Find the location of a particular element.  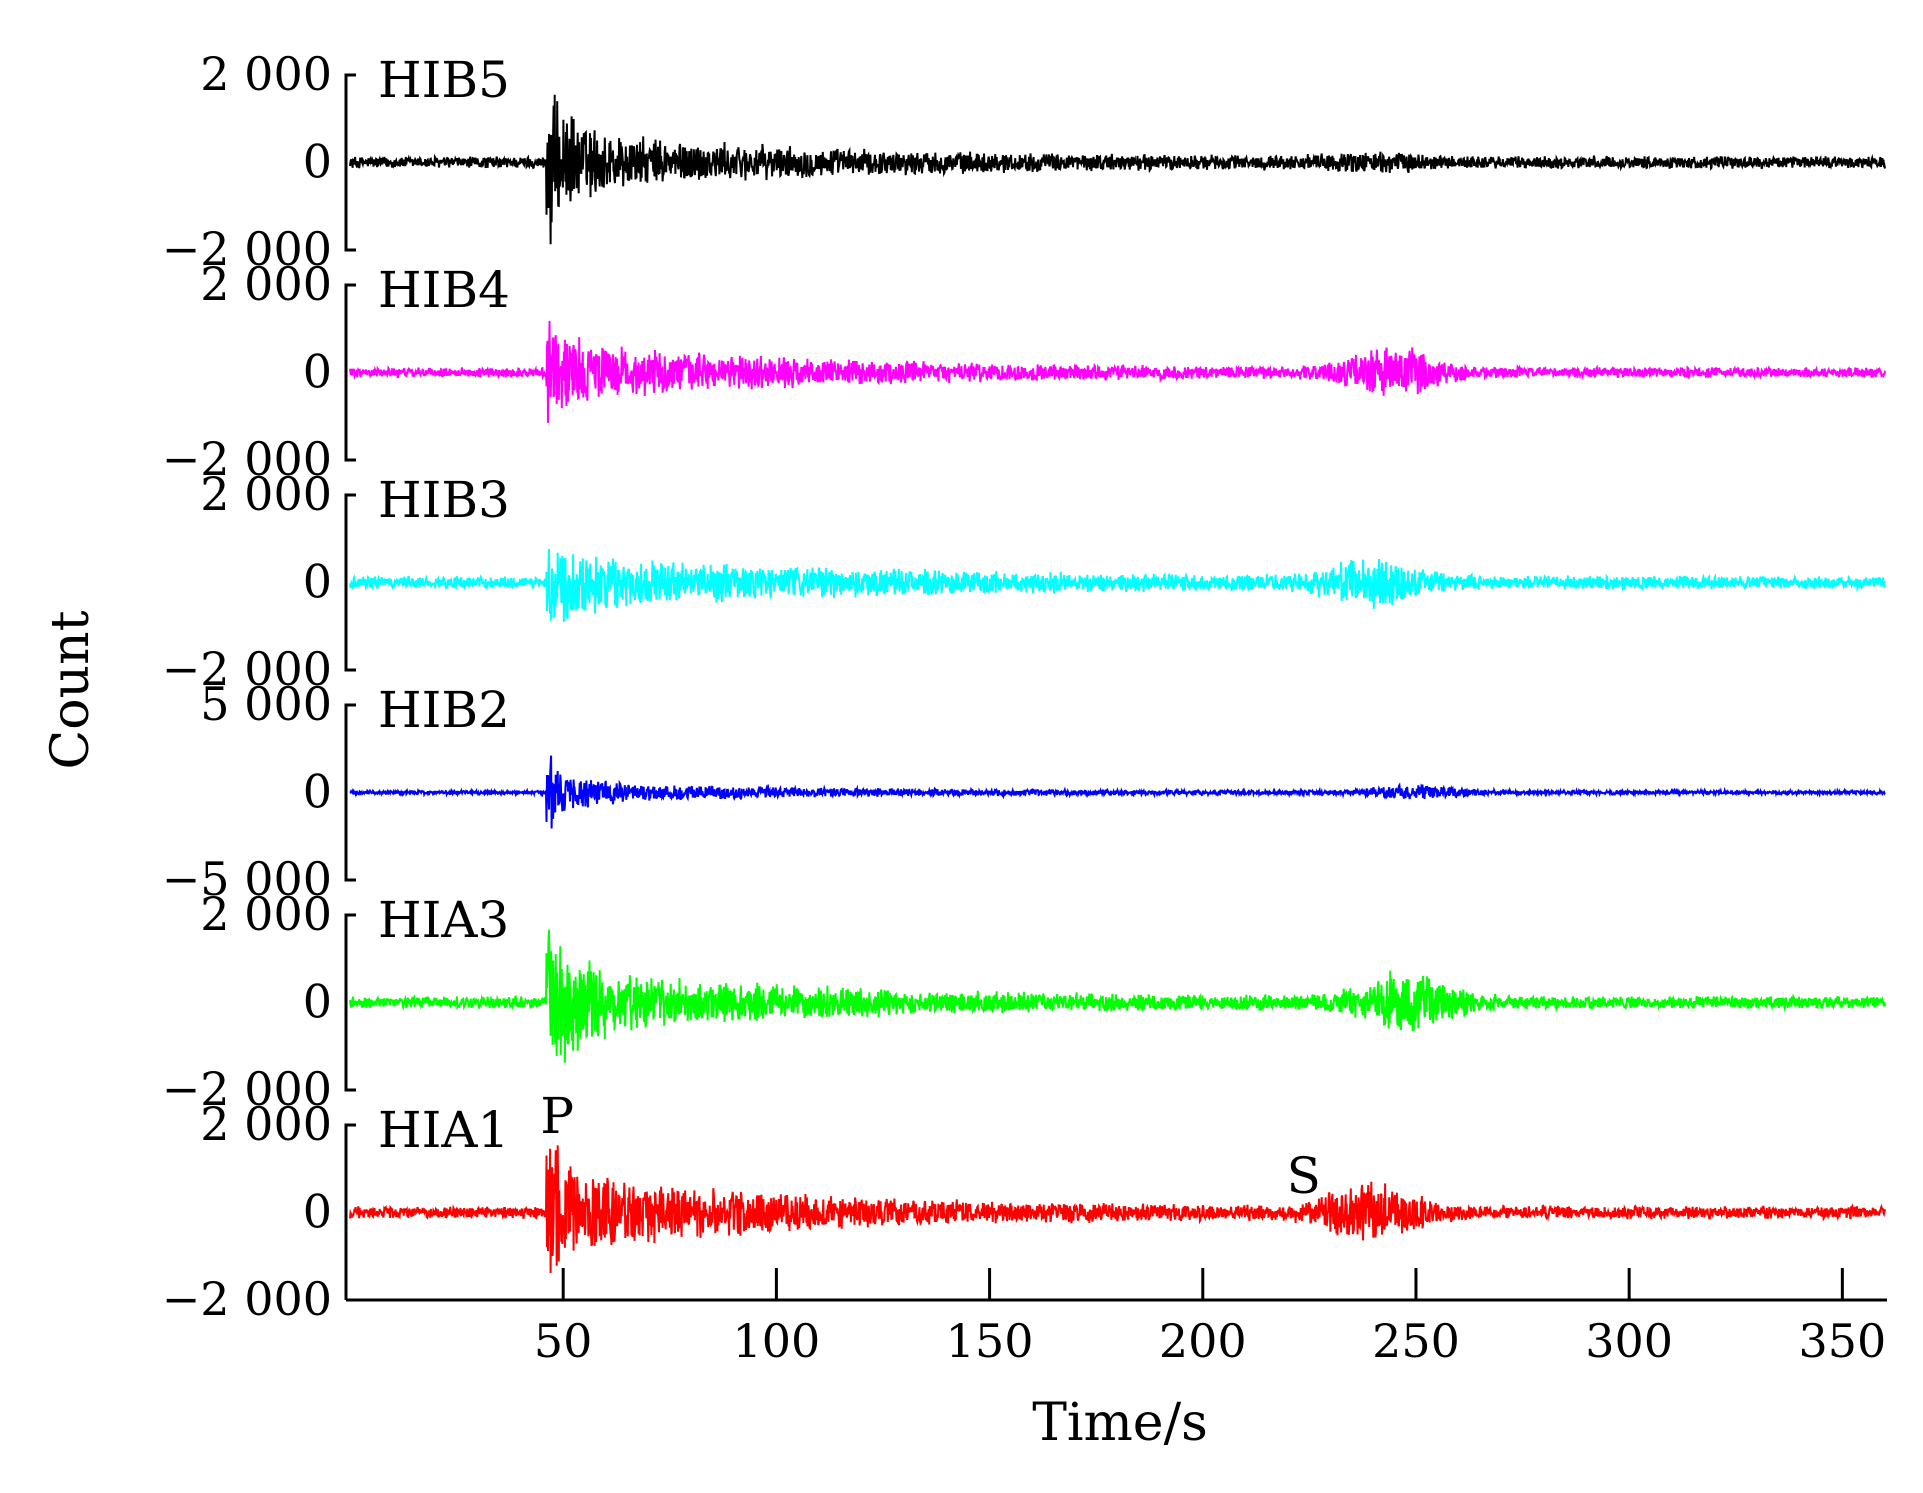

trace-panel-hib3: 2 000 0 −2 000 HIB3 is located at coordinates (1024, 581).